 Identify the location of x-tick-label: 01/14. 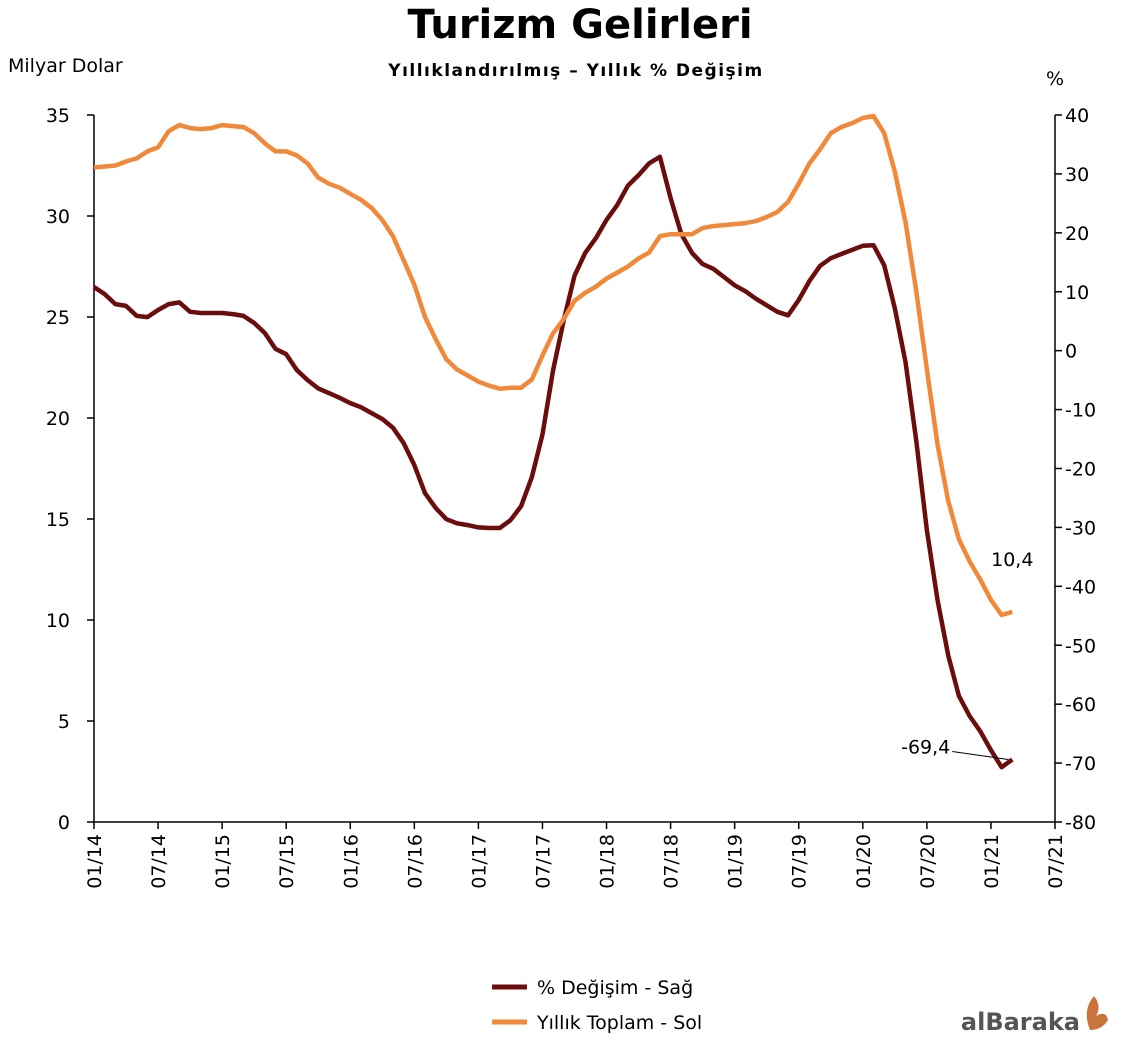
(95, 861).